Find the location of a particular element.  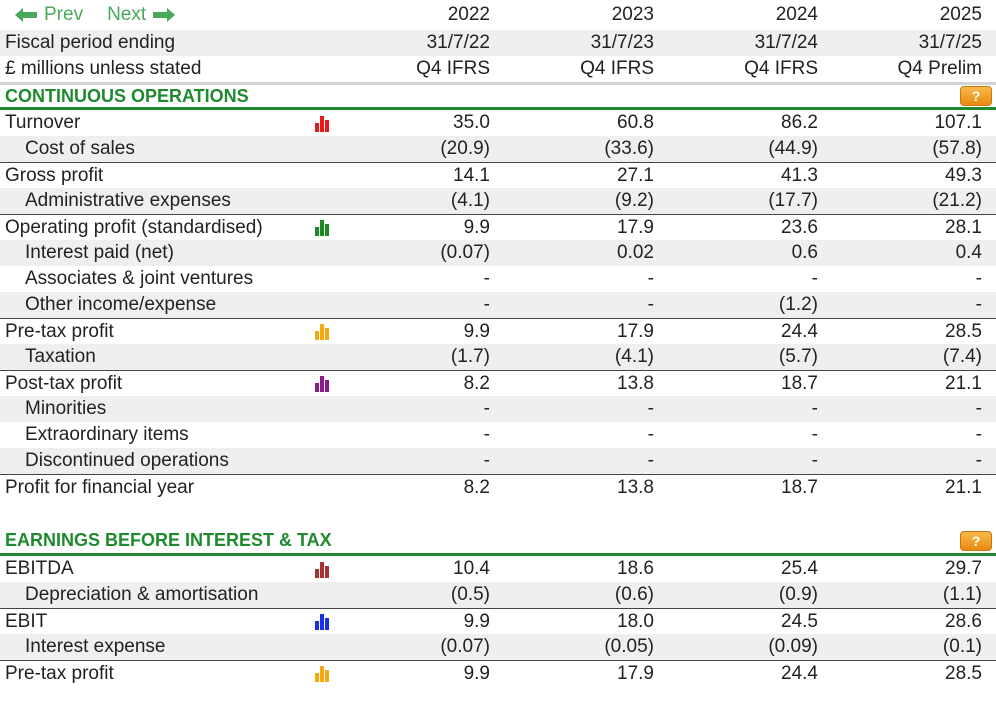

row-label: Taxation is located at coordinates (60, 356).